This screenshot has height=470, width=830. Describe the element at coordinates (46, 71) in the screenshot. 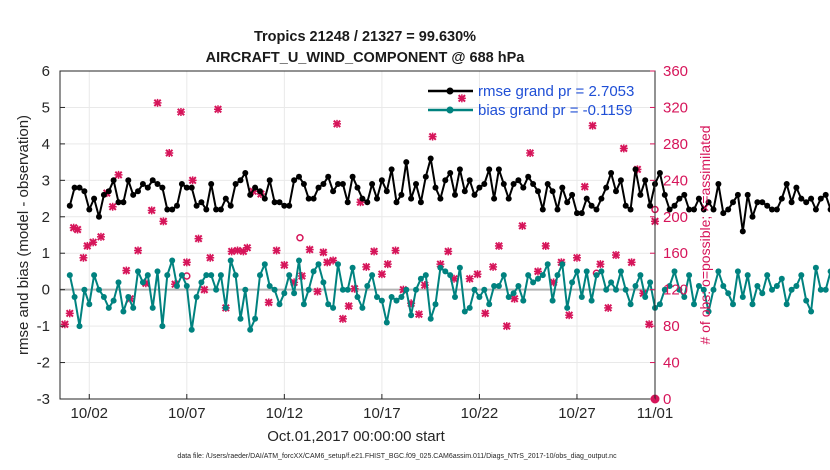

I see `y-tick-label: 6` at that location.